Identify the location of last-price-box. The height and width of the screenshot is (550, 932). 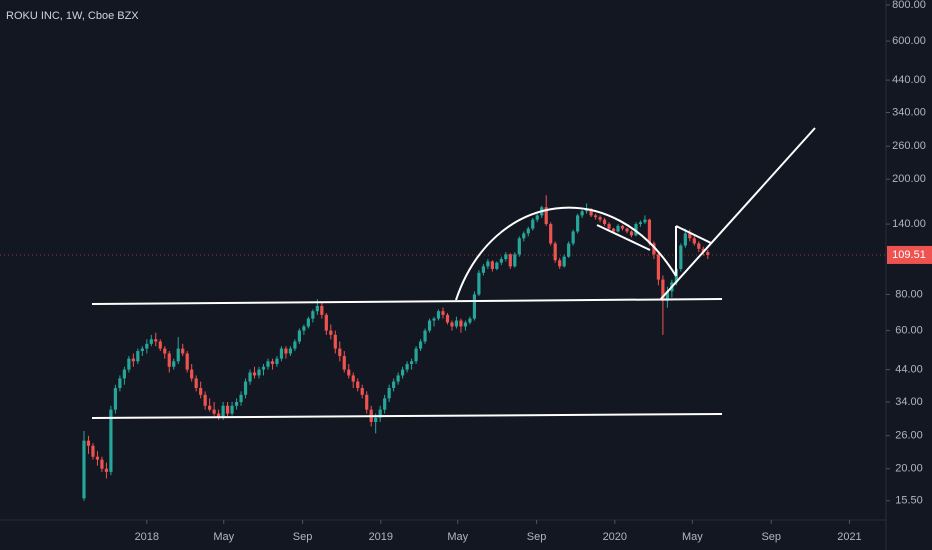
(909, 254).